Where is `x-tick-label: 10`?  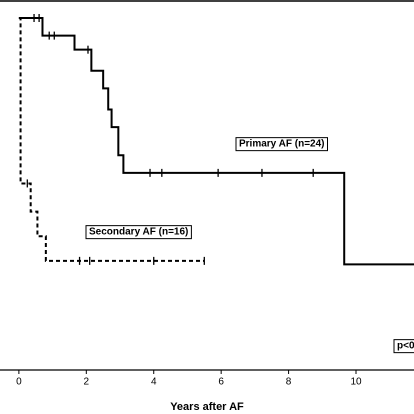
x-tick-label: 10 is located at coordinates (356, 382).